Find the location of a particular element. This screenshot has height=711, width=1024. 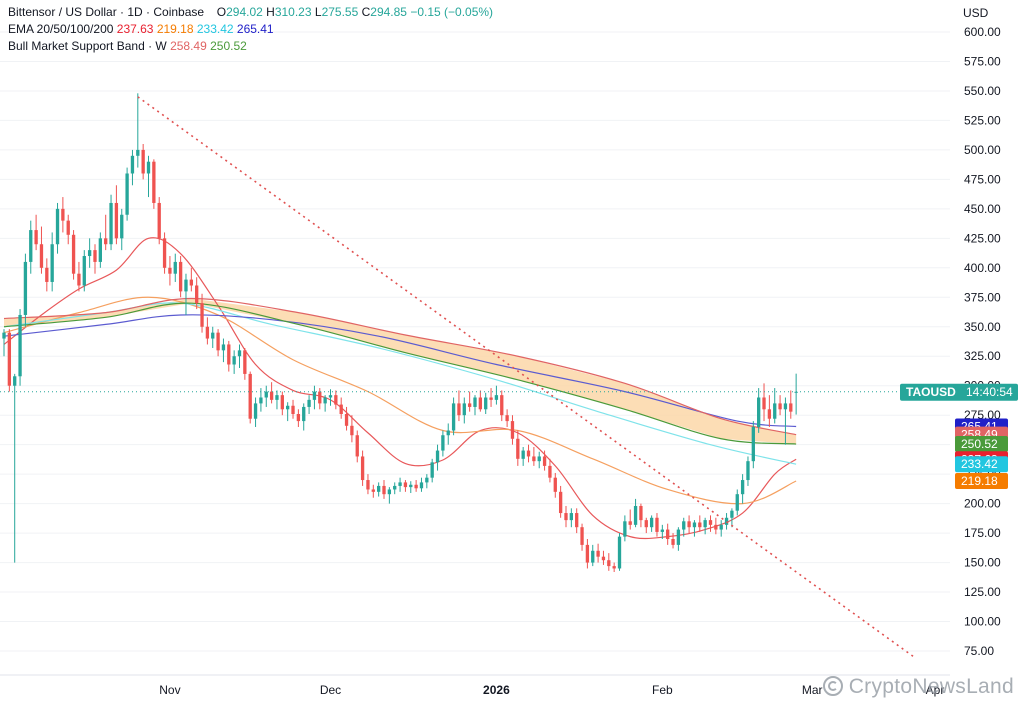

low-label: L is located at coordinates (318, 12).